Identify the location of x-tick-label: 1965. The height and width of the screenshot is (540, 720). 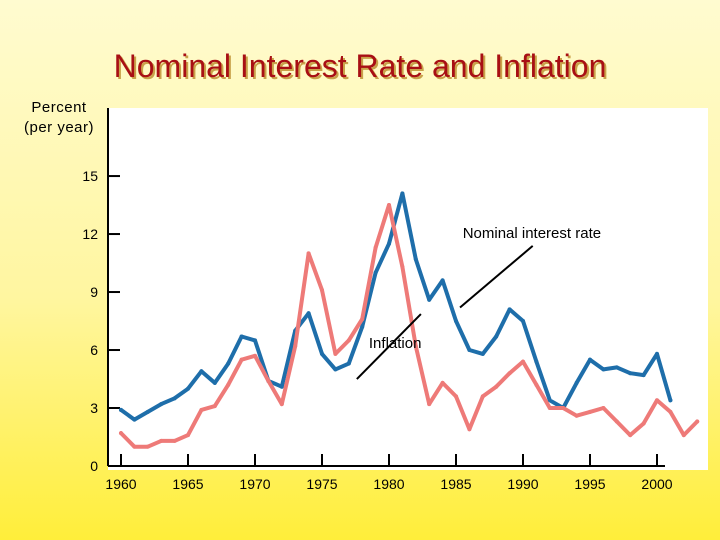
(187, 484).